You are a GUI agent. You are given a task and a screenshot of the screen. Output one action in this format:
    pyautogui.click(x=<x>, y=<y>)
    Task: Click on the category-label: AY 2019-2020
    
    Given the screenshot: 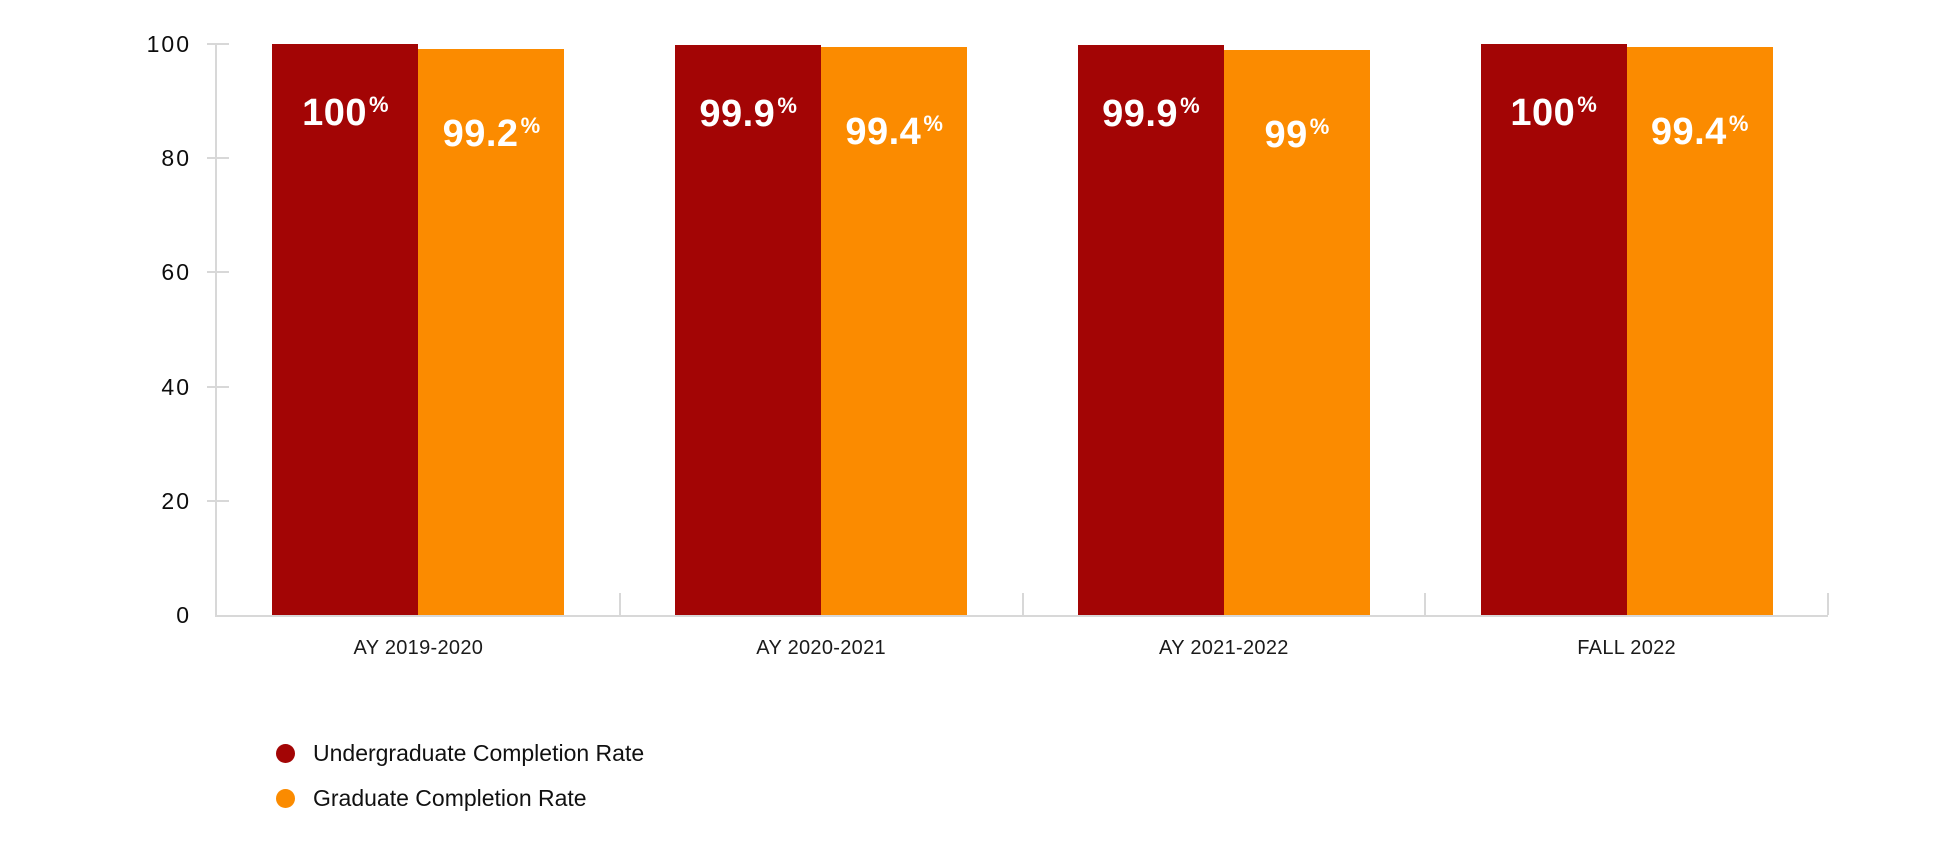 What is the action you would take?
    pyautogui.click(x=418, y=648)
    